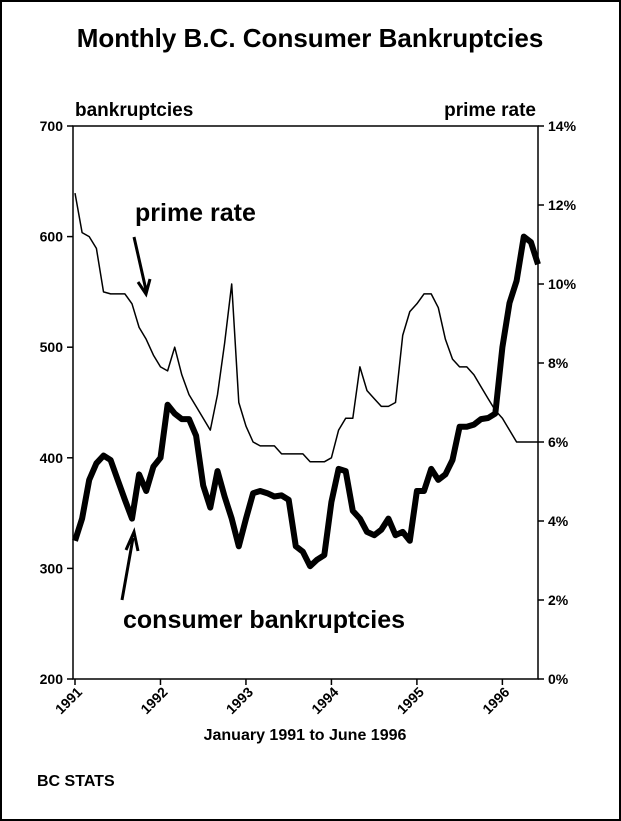 This screenshot has height=821, width=621. I want to click on y2-tick-label: 8%, so click(558, 363).